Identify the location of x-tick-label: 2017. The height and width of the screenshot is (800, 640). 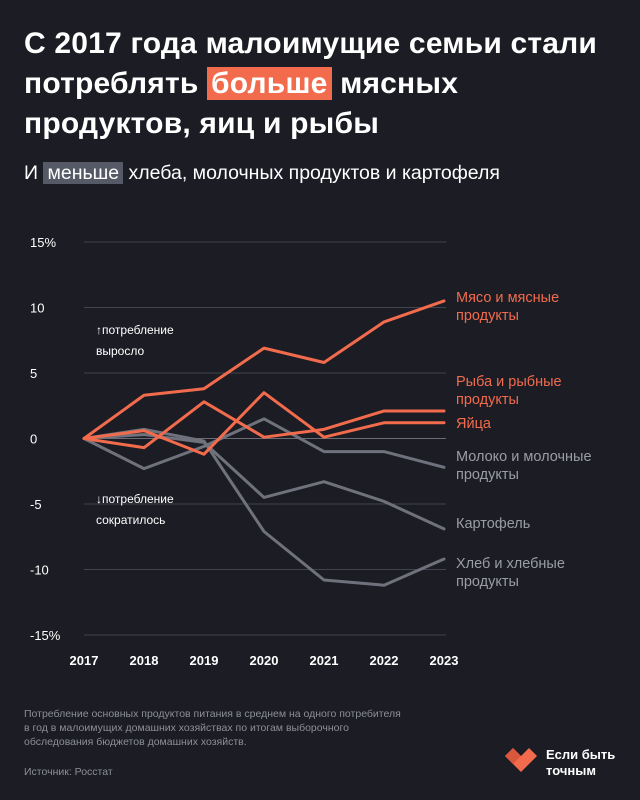
(84, 660).